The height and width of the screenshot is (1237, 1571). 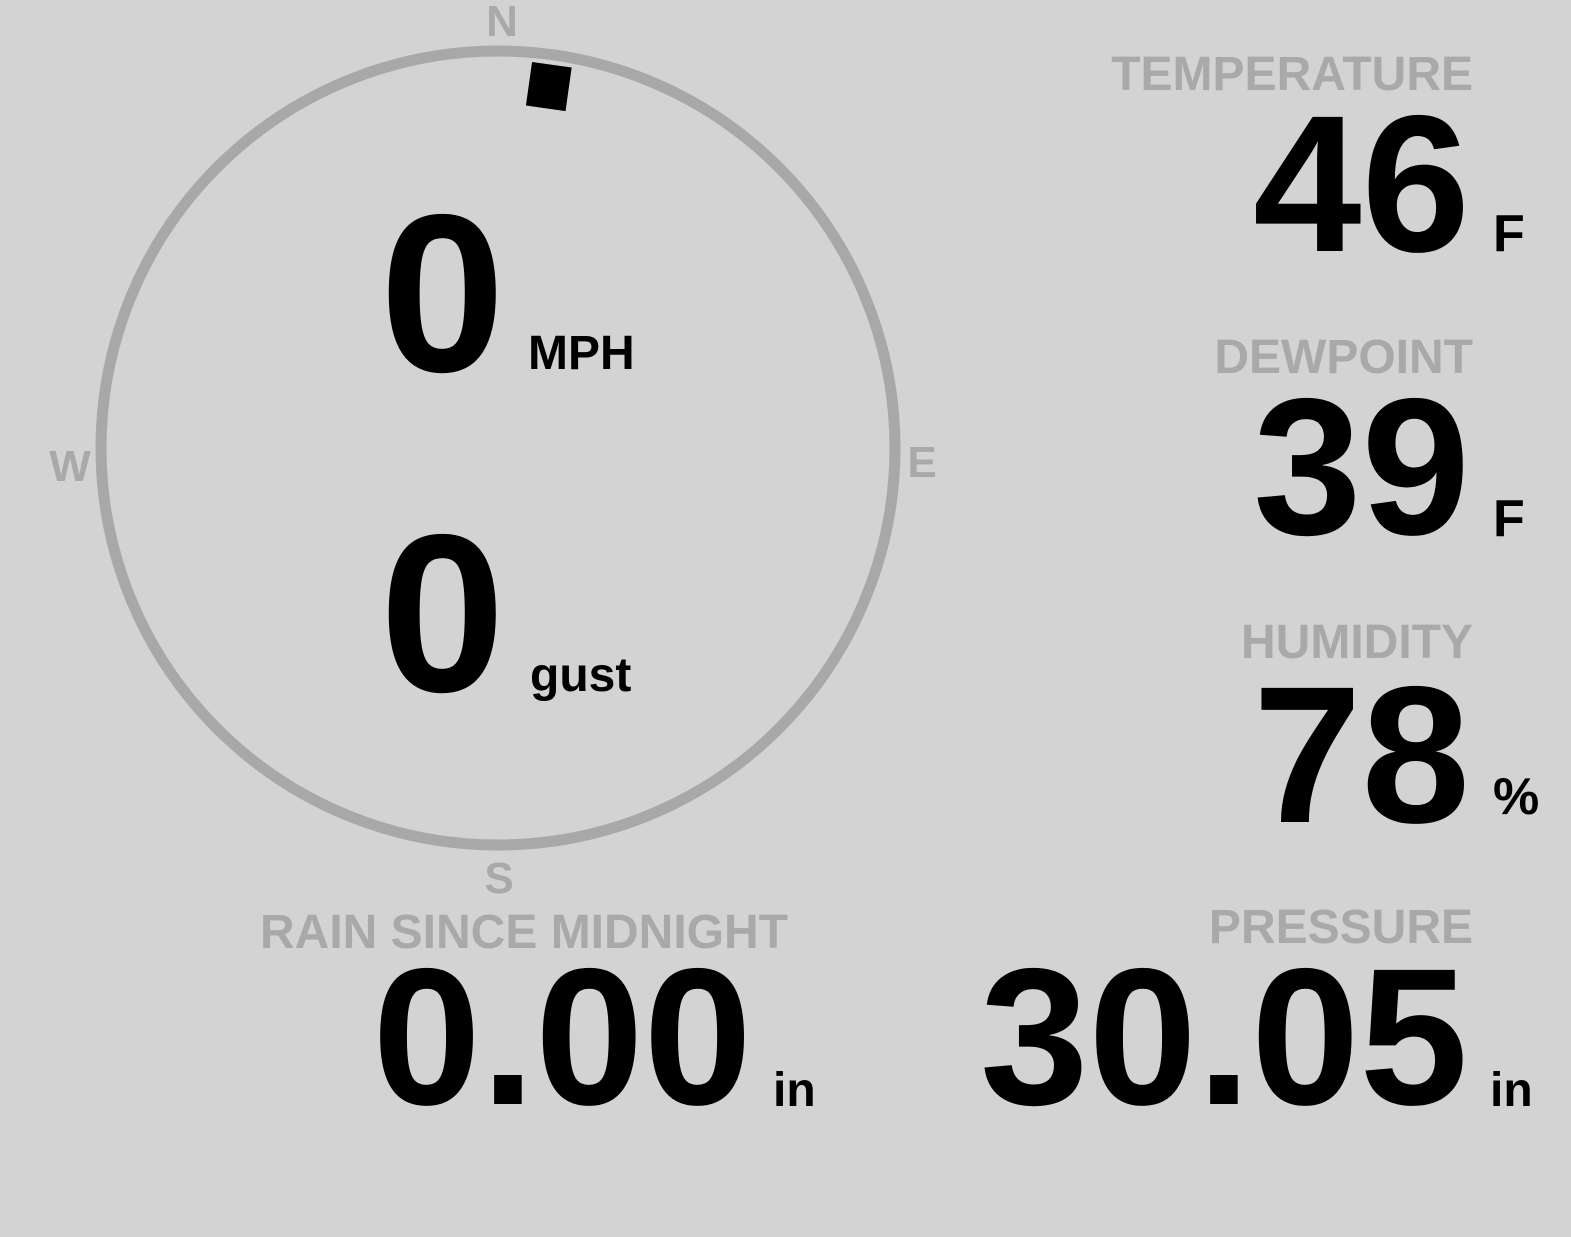 I want to click on rain-unit: in, so click(x=794, y=1090).